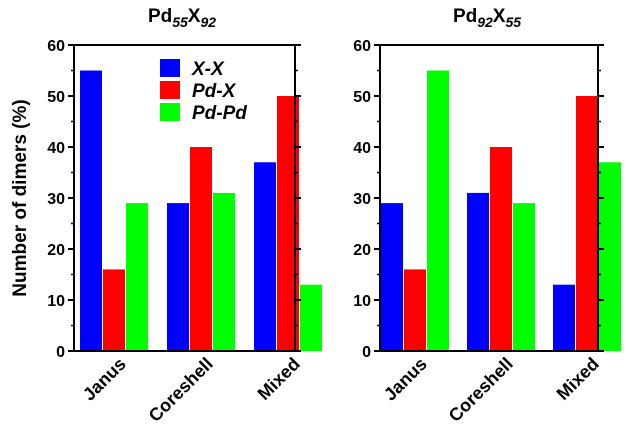 The width and height of the screenshot is (638, 439). I want to click on legend: X-XPd-XPd-Pd, so click(203, 91).